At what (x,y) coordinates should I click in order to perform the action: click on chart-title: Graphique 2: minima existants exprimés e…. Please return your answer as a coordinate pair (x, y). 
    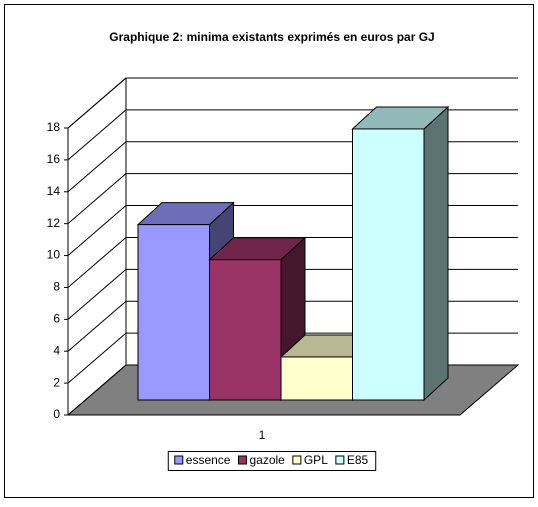
    Looking at the image, I should click on (271, 37).